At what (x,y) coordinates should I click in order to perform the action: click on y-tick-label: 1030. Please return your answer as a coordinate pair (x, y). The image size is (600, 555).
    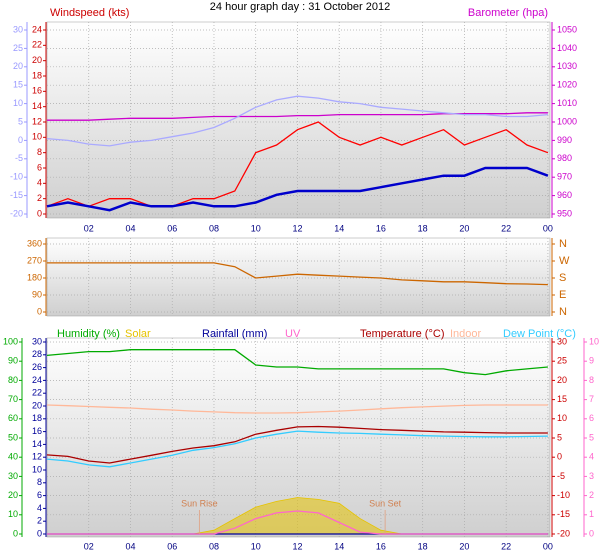
    Looking at the image, I should click on (567, 66).